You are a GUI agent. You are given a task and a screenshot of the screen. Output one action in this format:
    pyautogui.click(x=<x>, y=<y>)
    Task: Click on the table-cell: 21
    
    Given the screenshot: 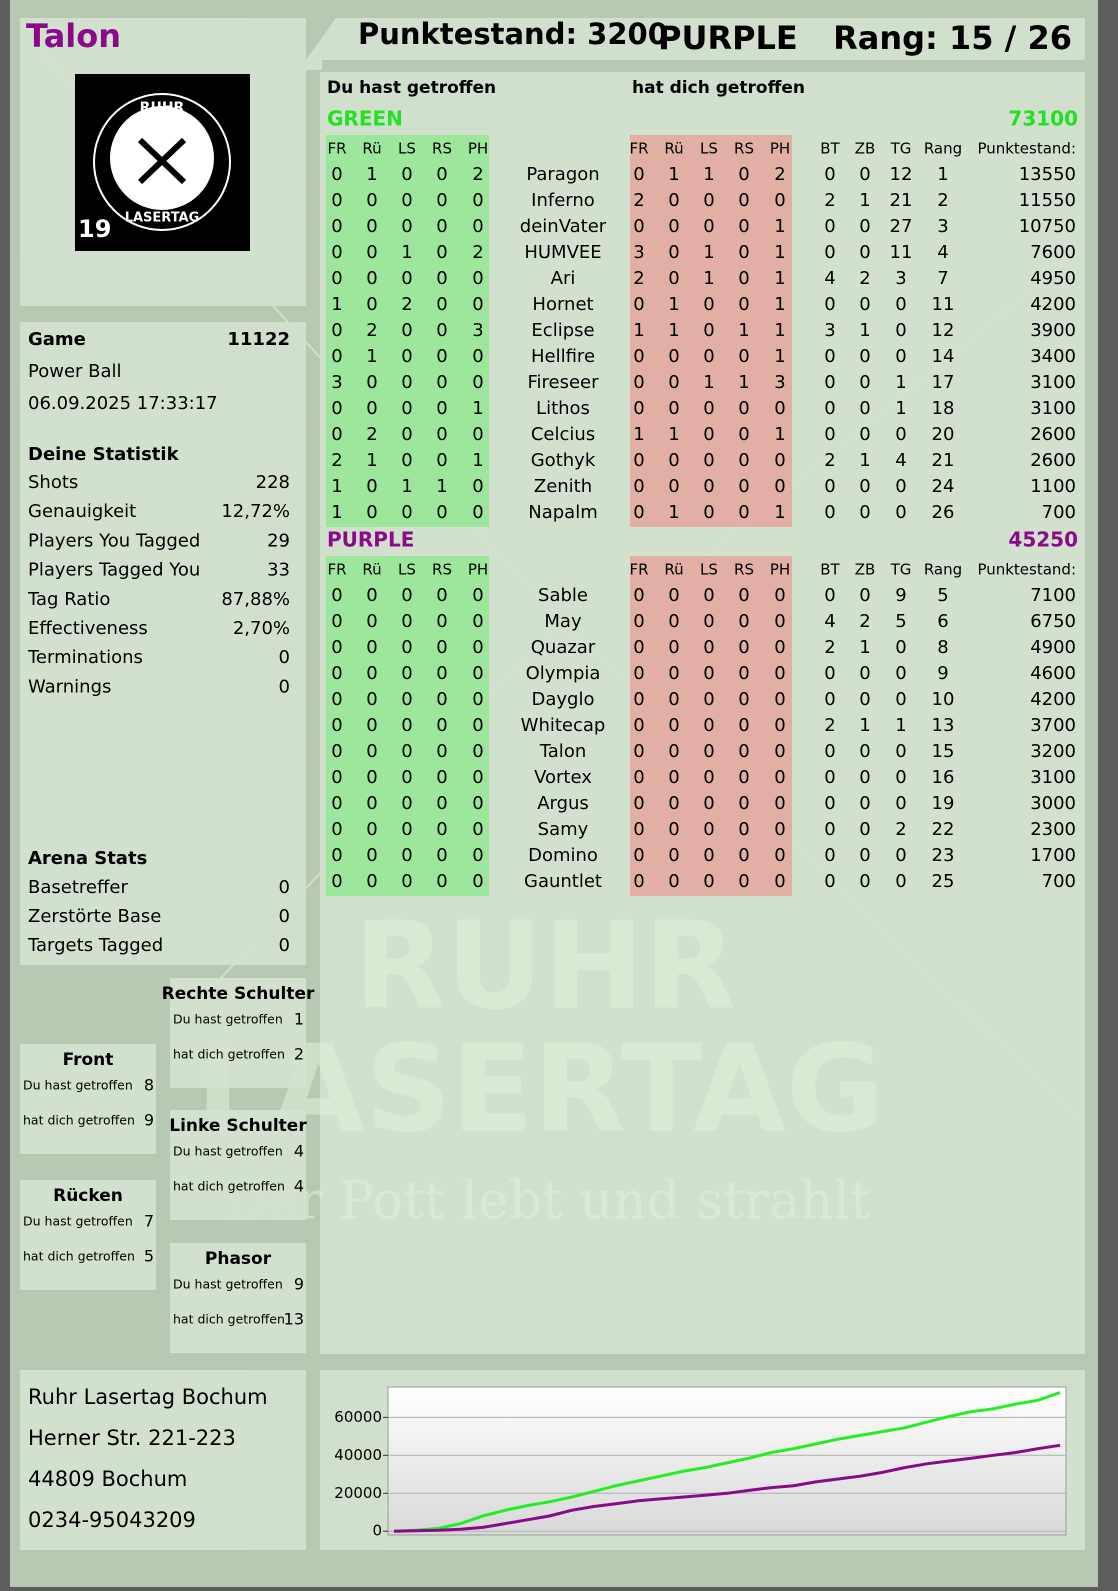 What is the action you would take?
    pyautogui.click(x=901, y=200)
    